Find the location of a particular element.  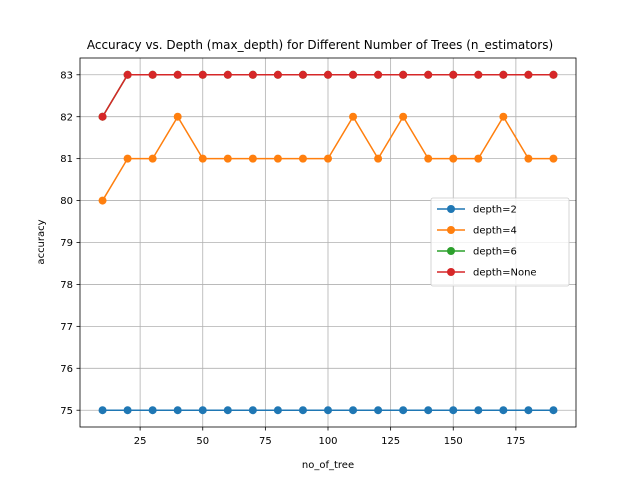

y-axis-label: accuracy is located at coordinates (41, 241).